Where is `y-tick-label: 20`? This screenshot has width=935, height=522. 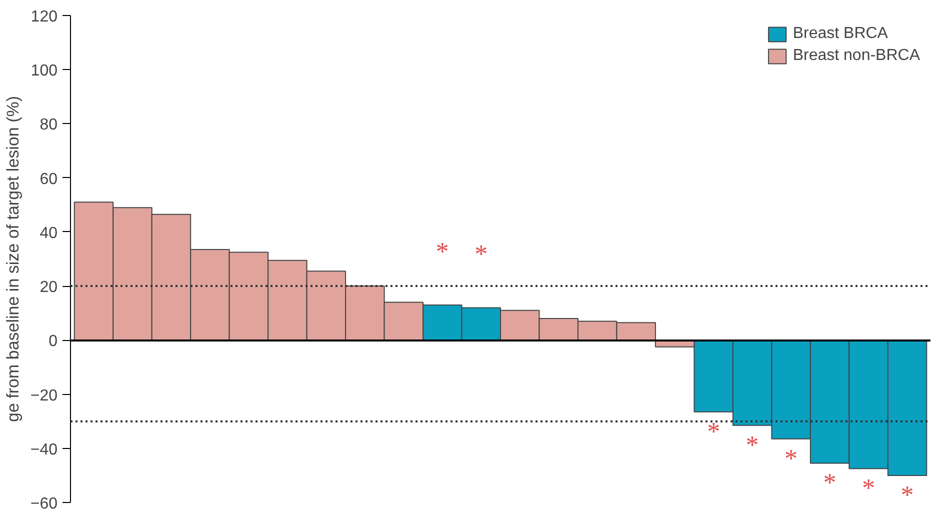
y-tick-label: 20 is located at coordinates (49, 287).